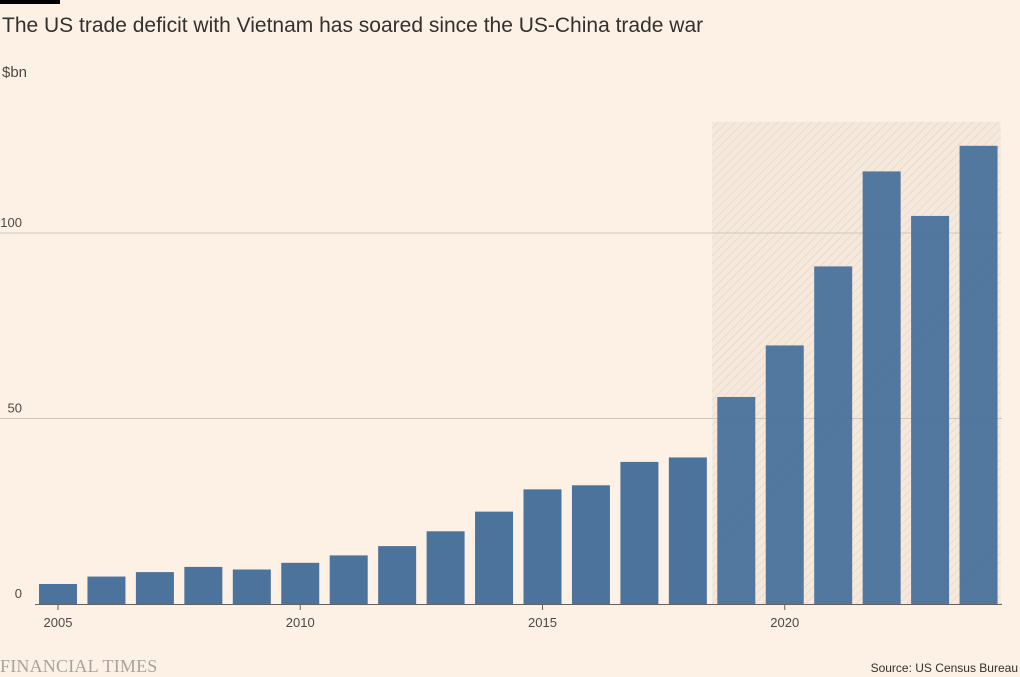 This screenshot has height=677, width=1020. Describe the element at coordinates (11, 222) in the screenshot. I see `y-tick-label-100: 100` at that location.